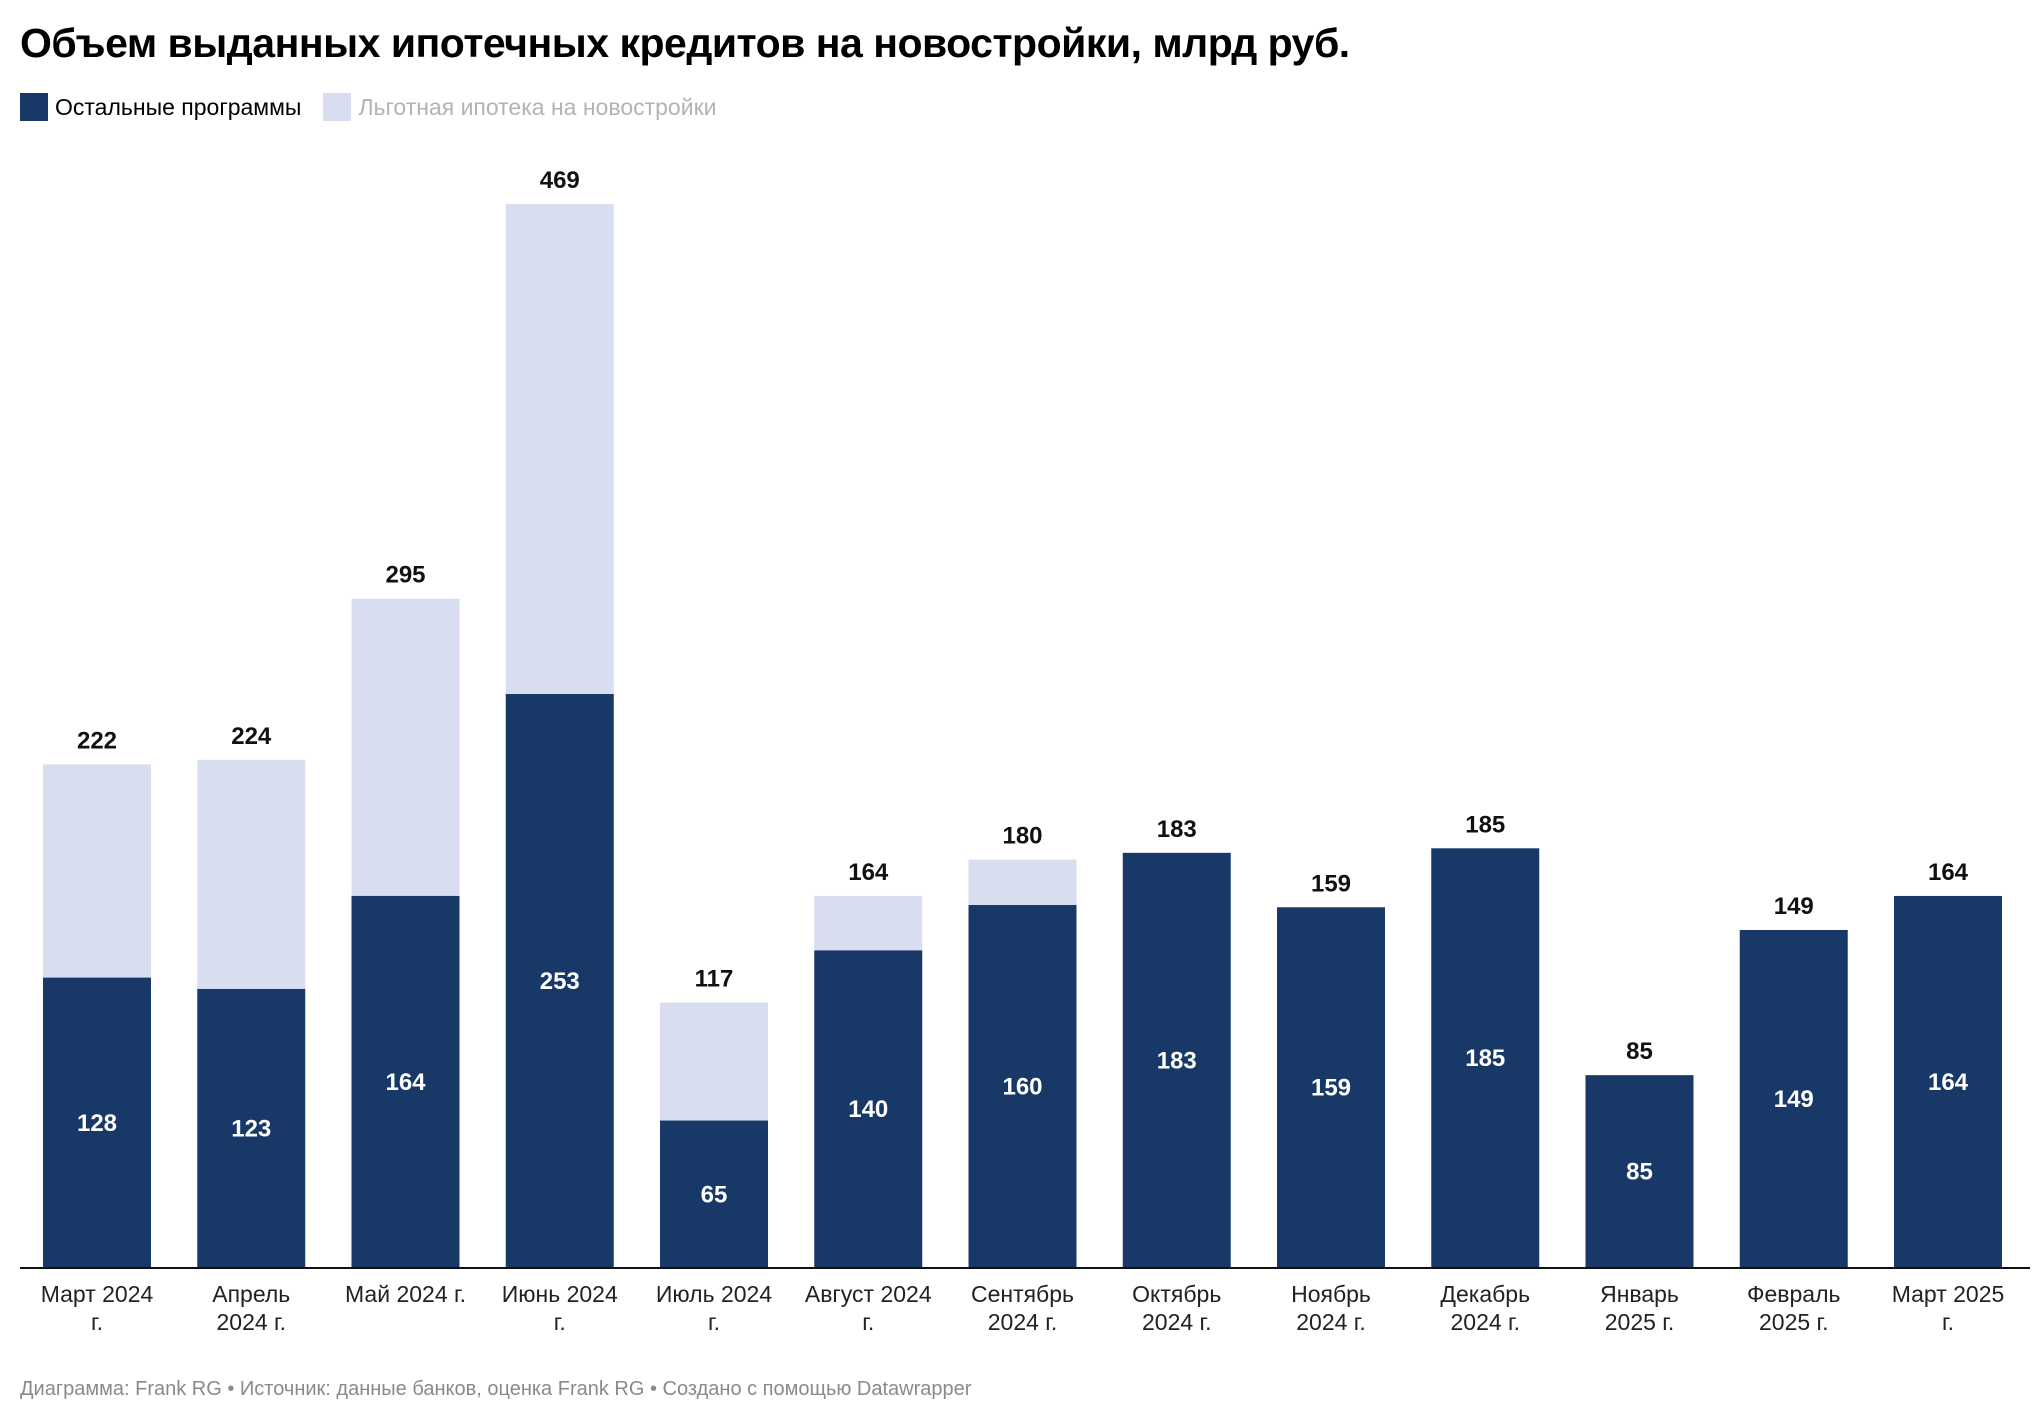  I want to click on legend-item-other: Остальные программы, so click(160, 107).